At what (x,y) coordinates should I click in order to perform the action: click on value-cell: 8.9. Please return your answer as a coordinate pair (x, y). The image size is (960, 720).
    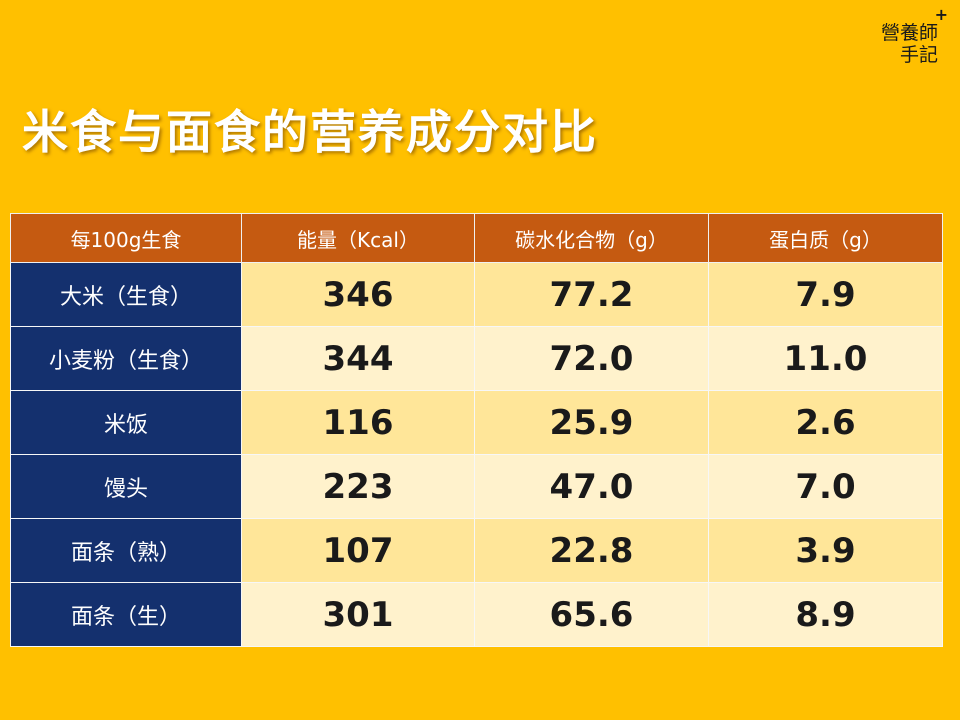
    Looking at the image, I should click on (825, 614).